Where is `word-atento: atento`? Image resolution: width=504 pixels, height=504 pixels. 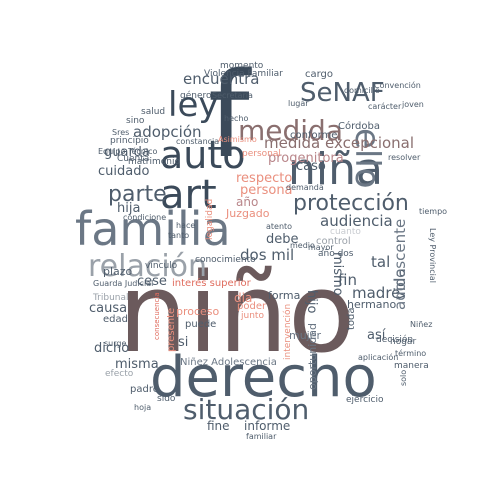
word-atento: atento is located at coordinates (279, 226).